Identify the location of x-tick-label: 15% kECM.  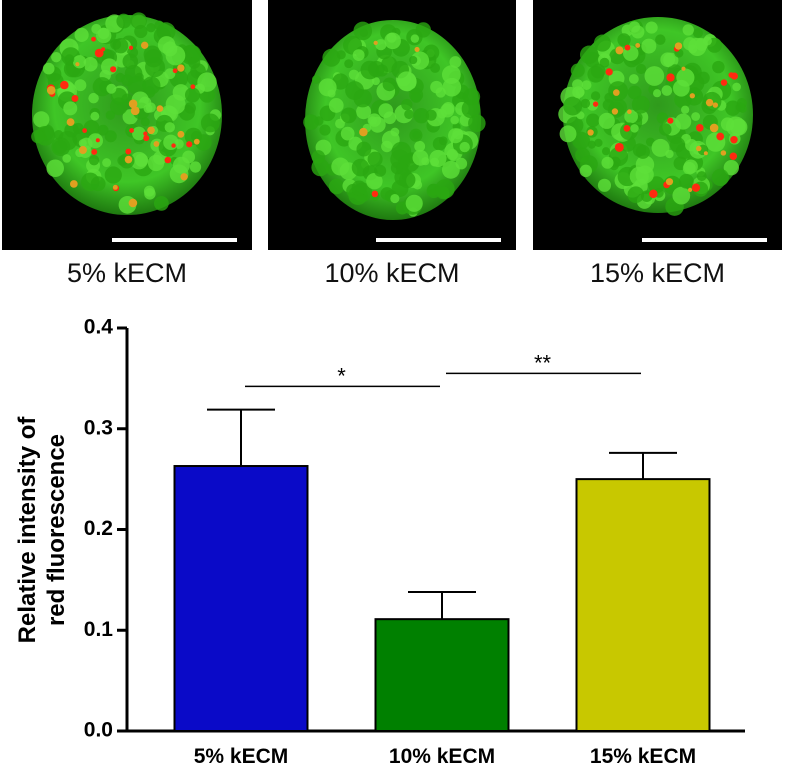
(643, 756).